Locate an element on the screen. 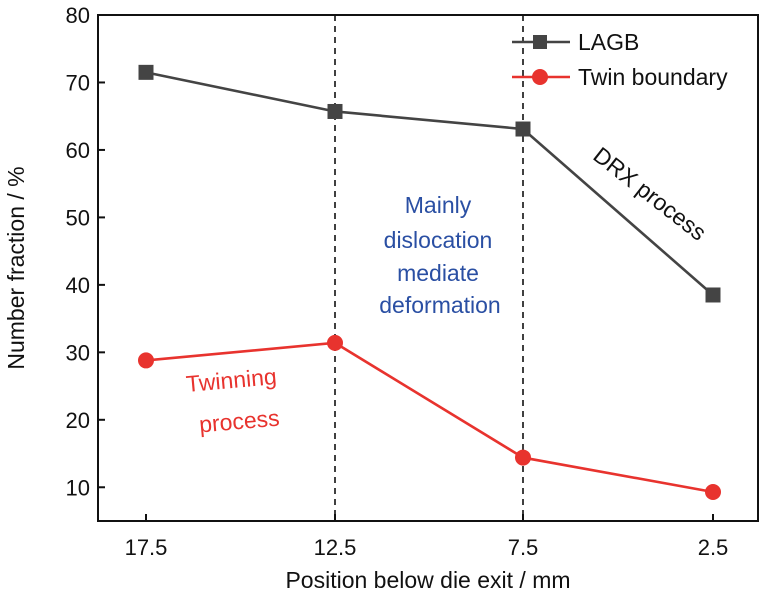 The width and height of the screenshot is (768, 600). annotation-drx: DRX process is located at coordinates (650, 194).